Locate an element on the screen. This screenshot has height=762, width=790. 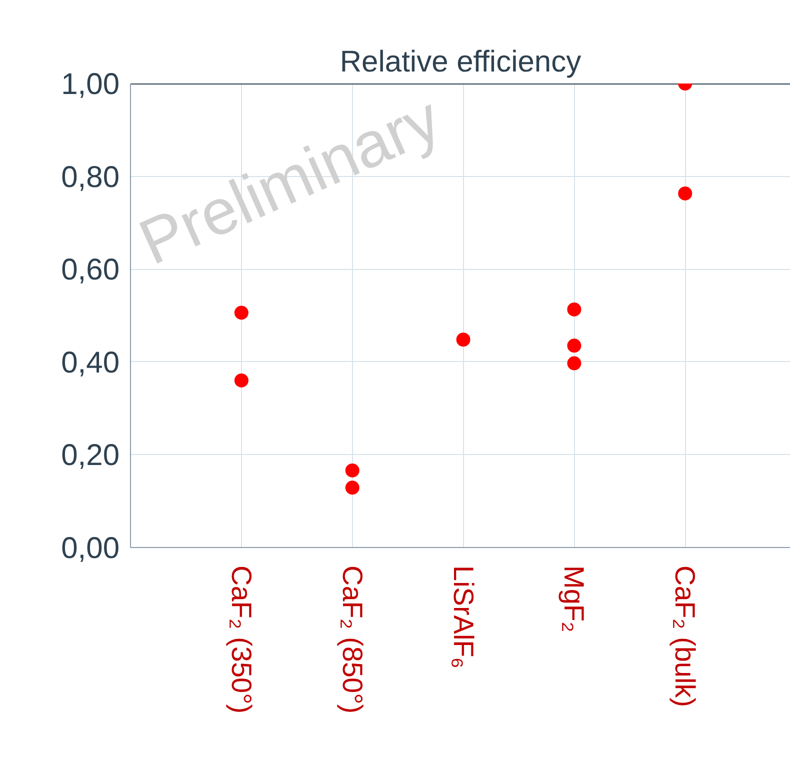
x-tick-label: CaF₂ (350°) is located at coordinates (241, 640).